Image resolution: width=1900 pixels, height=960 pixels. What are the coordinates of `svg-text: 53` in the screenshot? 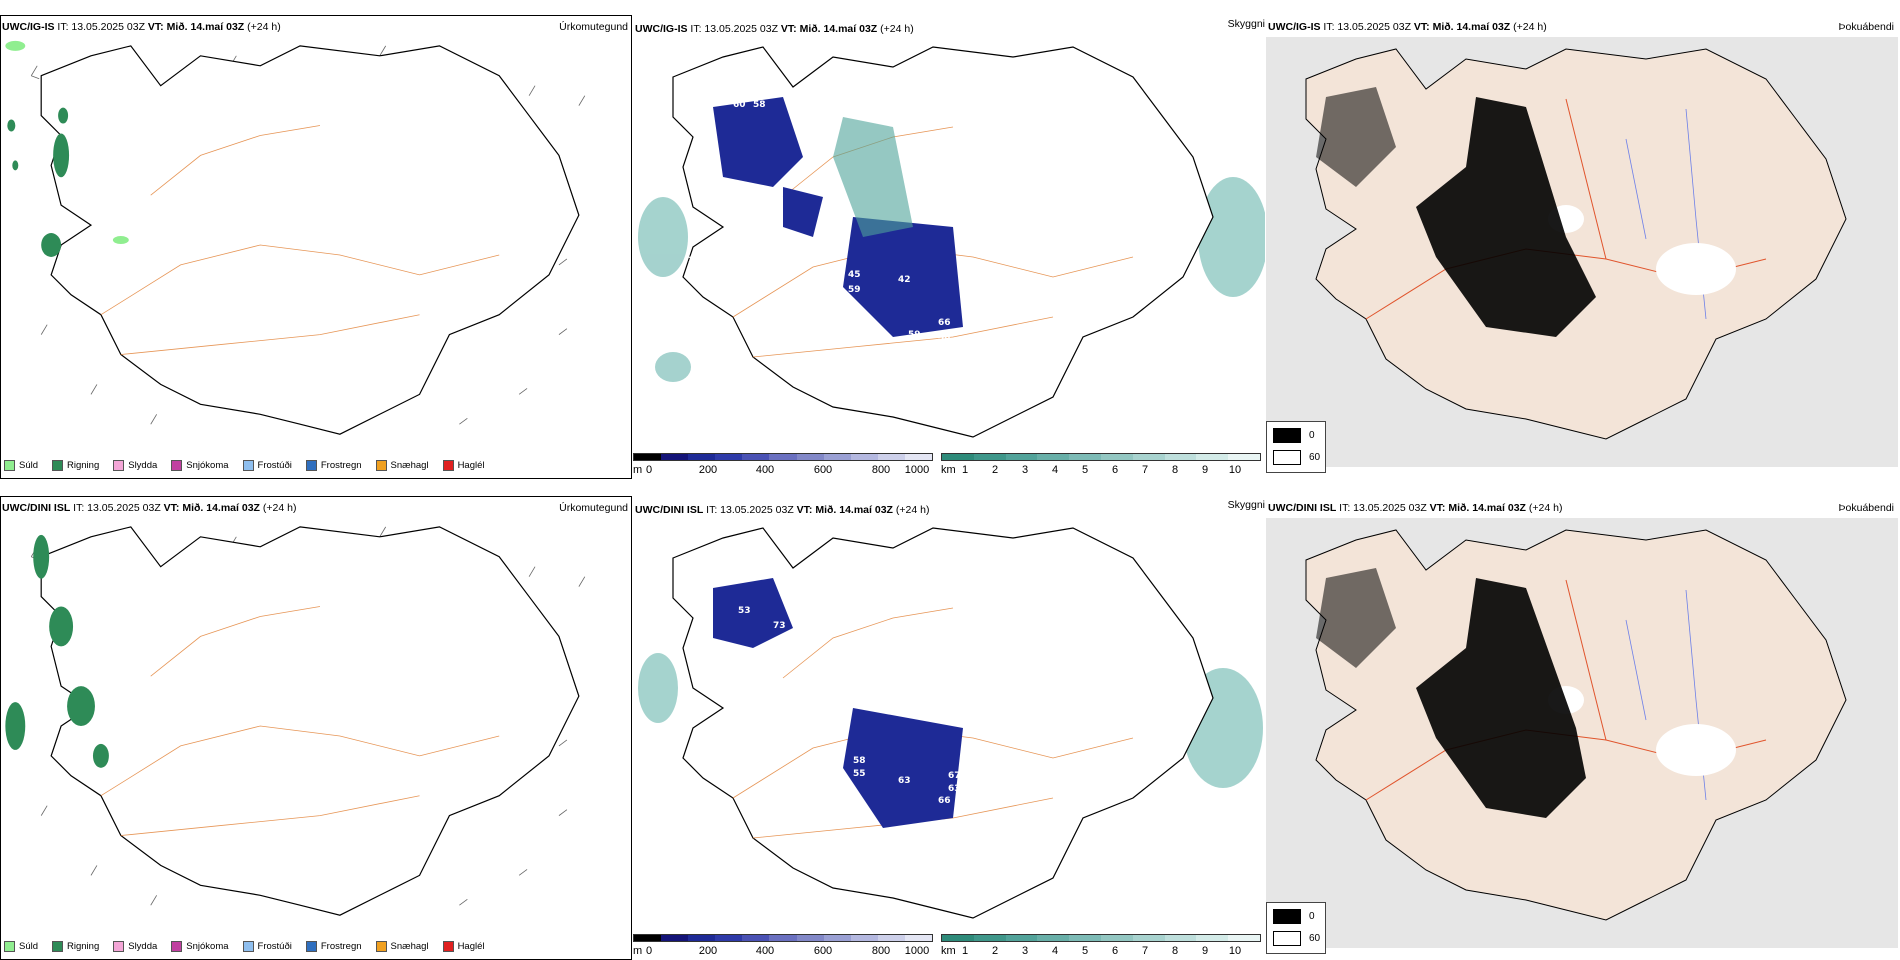 It's located at (744, 611).